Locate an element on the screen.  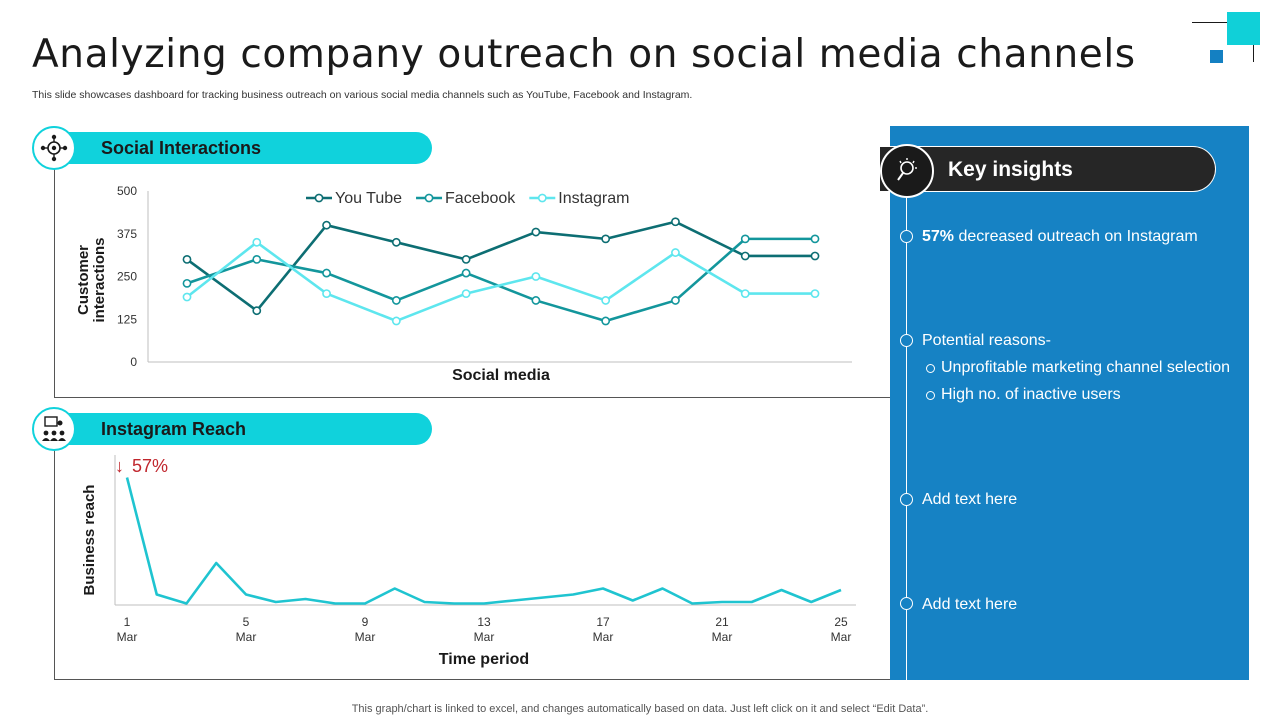
instagram-reach-header: Instagram Reach is located at coordinates (243, 429).